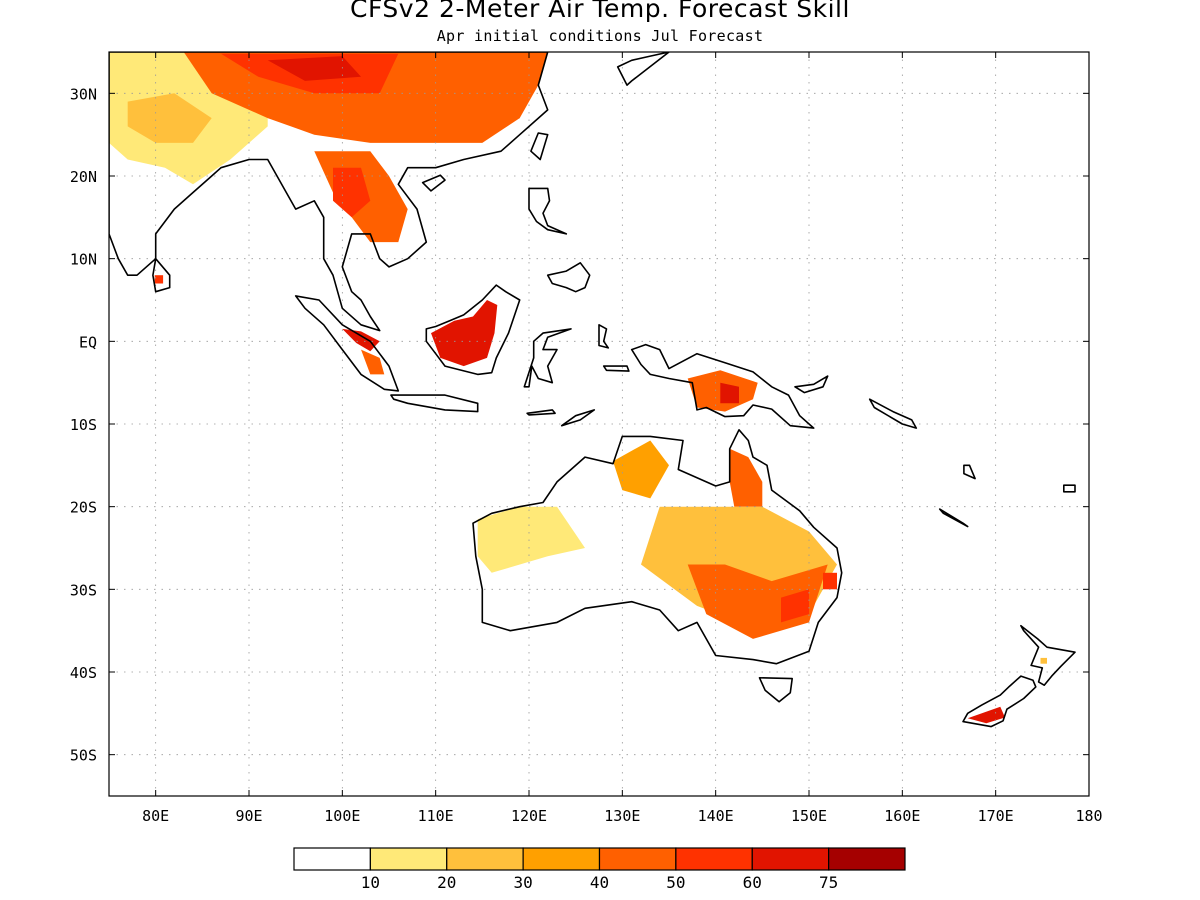 Image resolution: width=1200 pixels, height=900 pixels. What do you see at coordinates (1043, 660) in the screenshot?
I see `skill-patch-north-island` at bounding box center [1043, 660].